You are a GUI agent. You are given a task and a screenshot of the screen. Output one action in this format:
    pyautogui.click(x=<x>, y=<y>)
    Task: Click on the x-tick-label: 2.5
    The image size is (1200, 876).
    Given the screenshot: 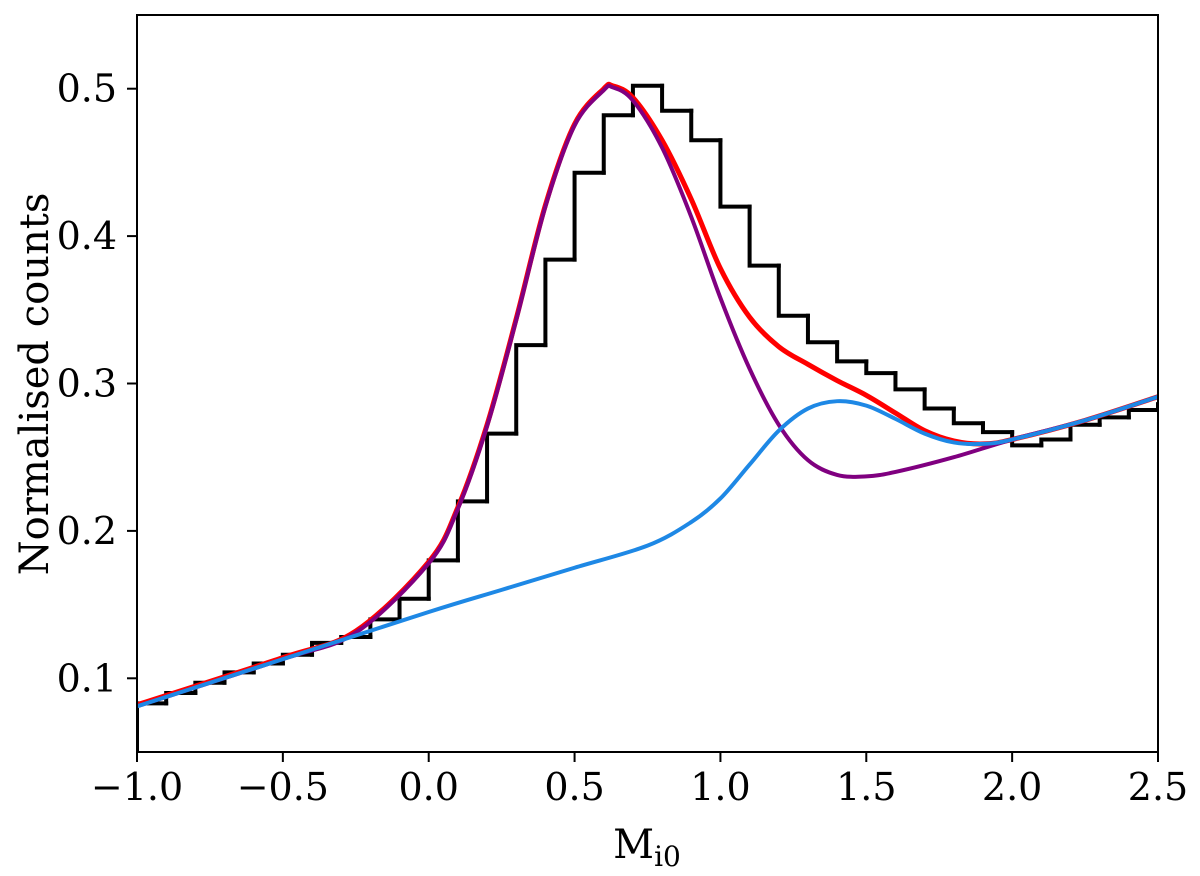 What is the action you would take?
    pyautogui.click(x=1158, y=787)
    